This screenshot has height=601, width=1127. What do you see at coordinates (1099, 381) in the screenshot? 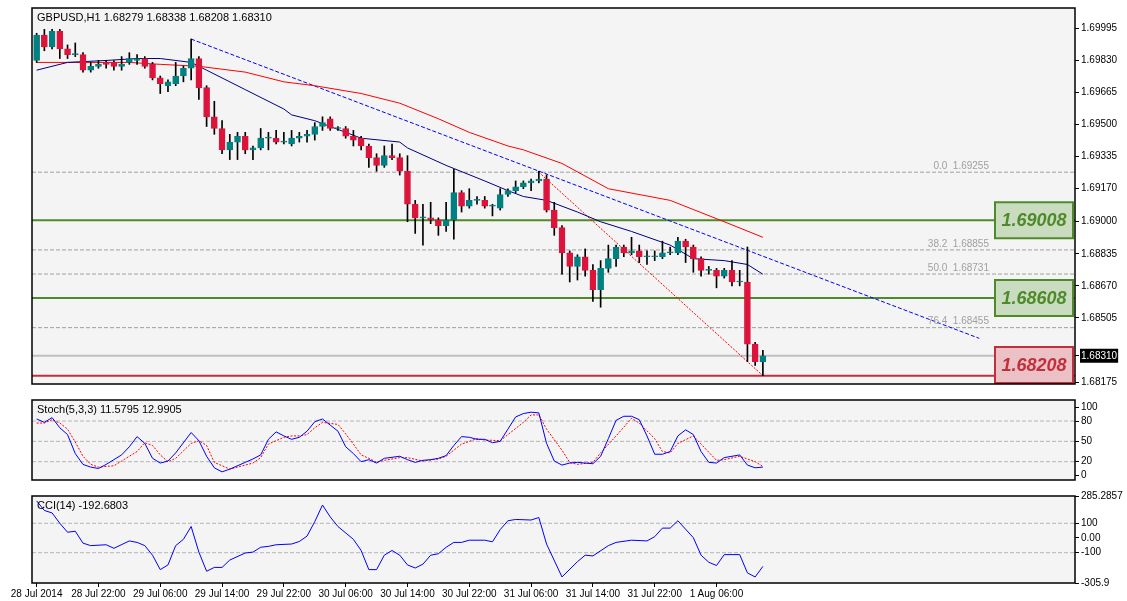
I see `y-tick-label: 1.68175` at bounding box center [1099, 381].